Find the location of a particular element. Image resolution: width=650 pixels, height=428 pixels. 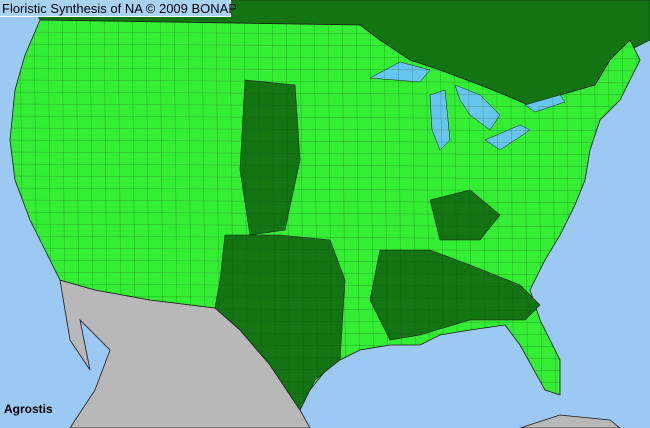

taxon-label: Agrostis is located at coordinates (28, 409).